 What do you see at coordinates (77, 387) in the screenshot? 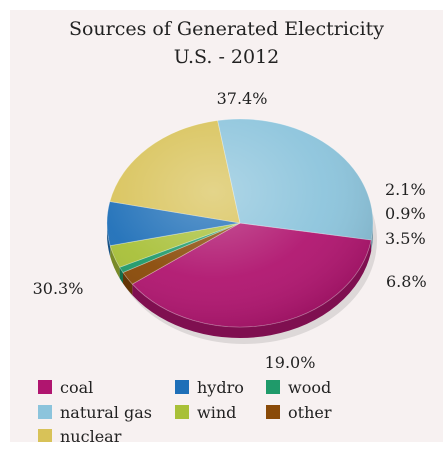
I see `legend-label-coal: coal` at bounding box center [77, 387].